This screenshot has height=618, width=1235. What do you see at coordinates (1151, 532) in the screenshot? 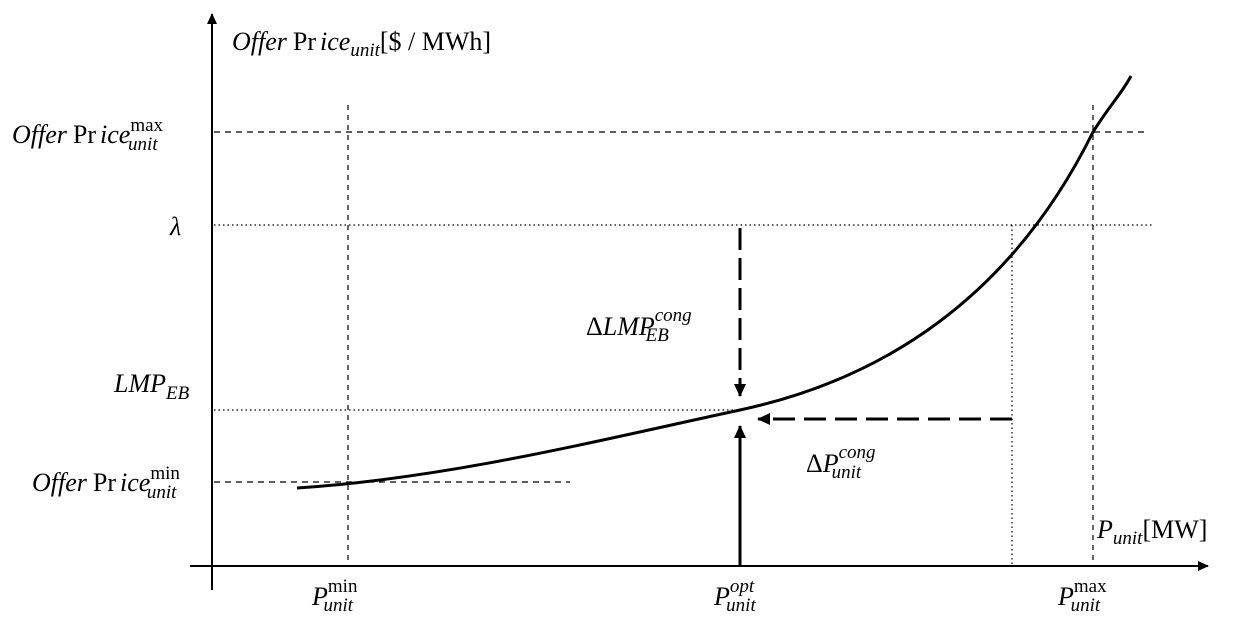
I see `x-axis-label: Punit[MW]` at bounding box center [1151, 532].